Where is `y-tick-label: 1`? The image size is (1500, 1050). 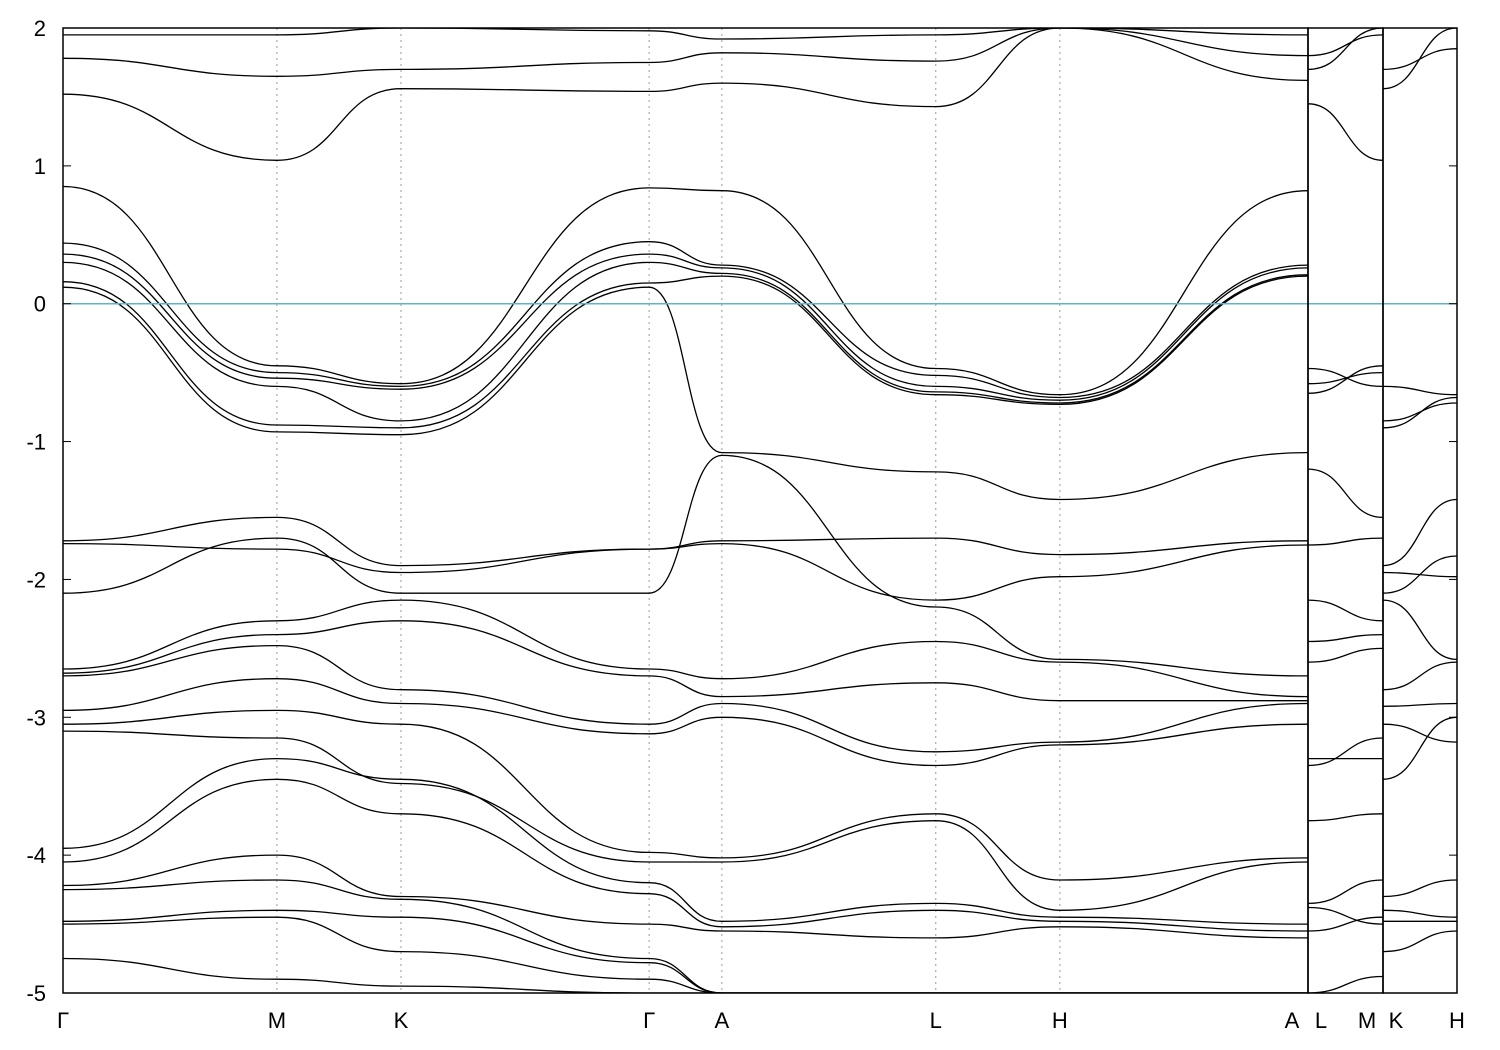
y-tick-label: 1 is located at coordinates (40, 166).